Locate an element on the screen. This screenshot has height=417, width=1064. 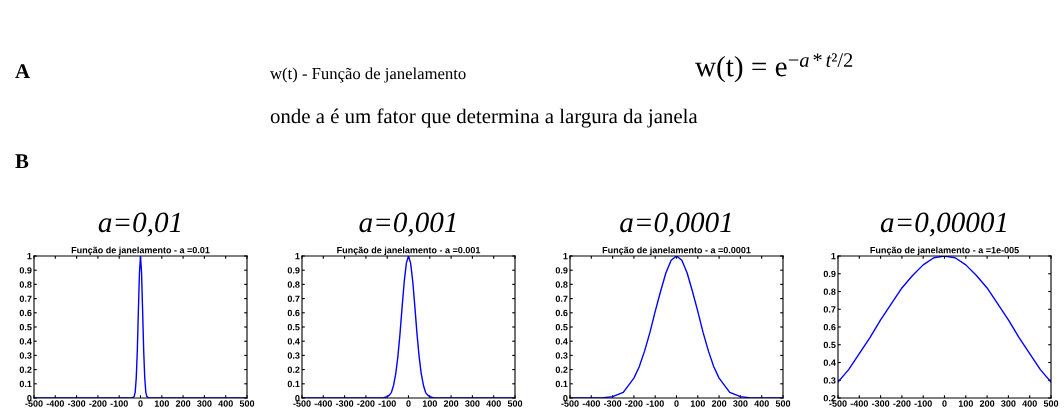
chart-subtitle: Função de janelamento - a =1e-005 is located at coordinates (944, 251).